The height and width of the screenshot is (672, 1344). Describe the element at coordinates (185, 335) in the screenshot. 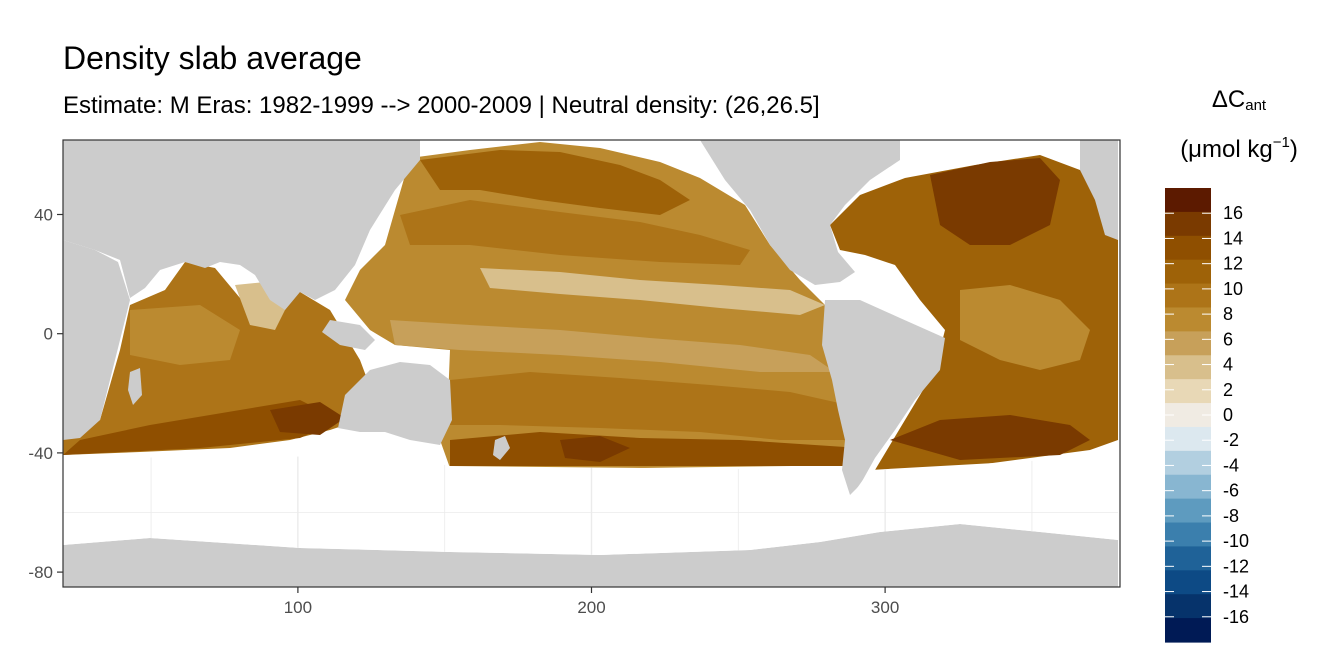

I see `patch-indian-mid` at that location.